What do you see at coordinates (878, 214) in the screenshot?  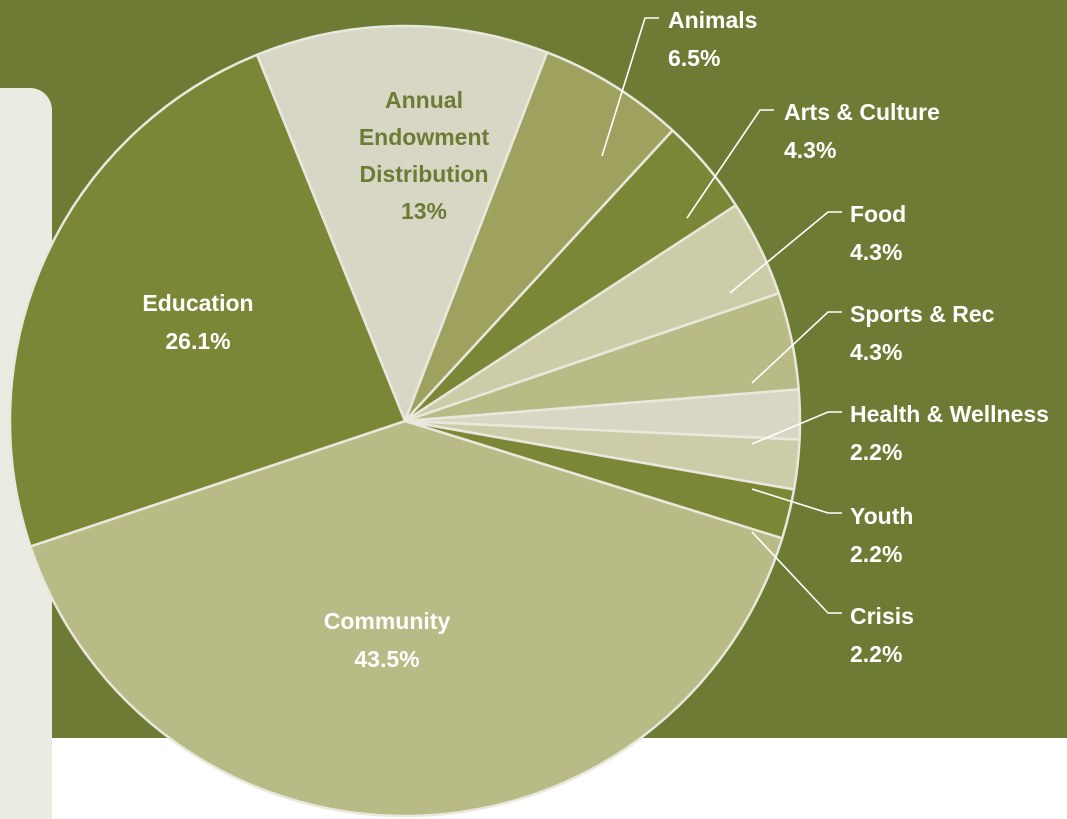 I see `slice-name: Food` at bounding box center [878, 214].